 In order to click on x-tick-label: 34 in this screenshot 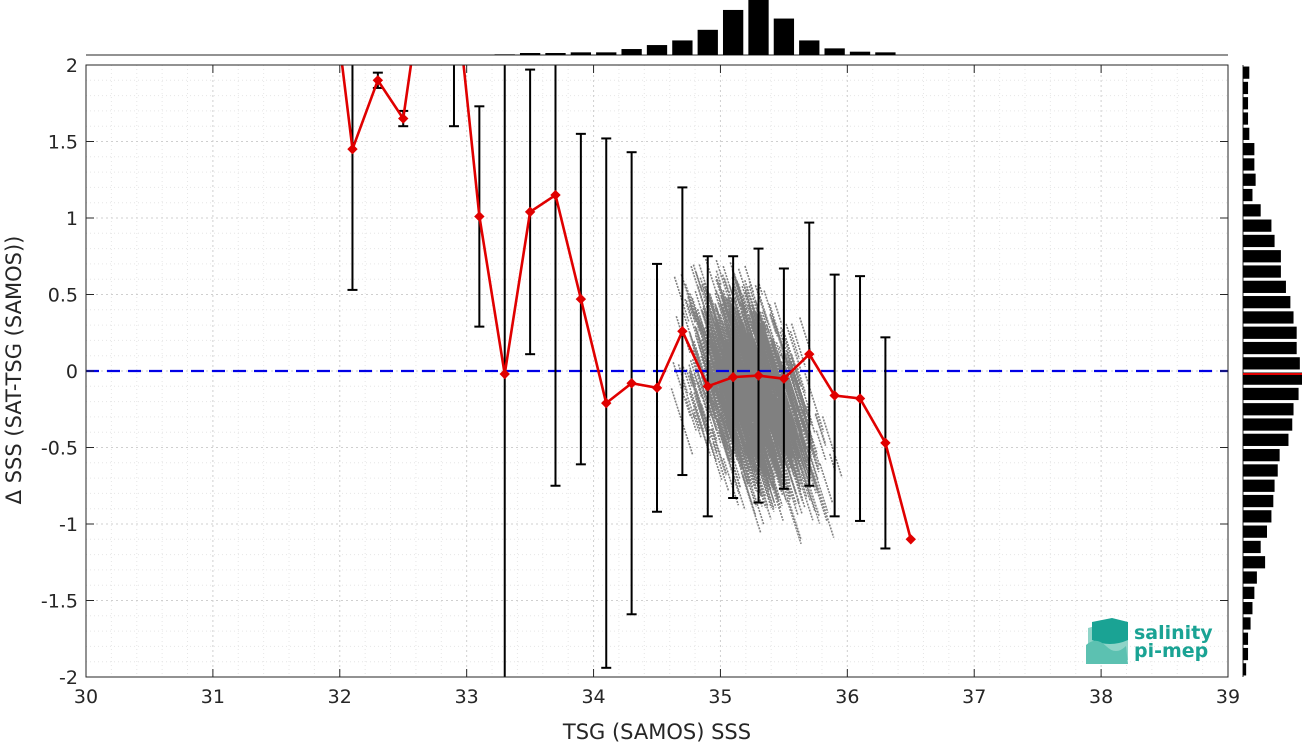, I will do `click(593, 697)`.